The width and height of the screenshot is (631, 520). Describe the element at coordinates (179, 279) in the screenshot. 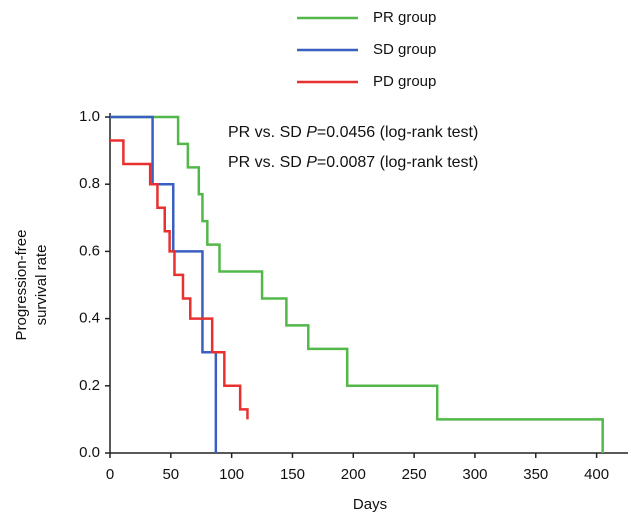

I see `survival-curve` at that location.